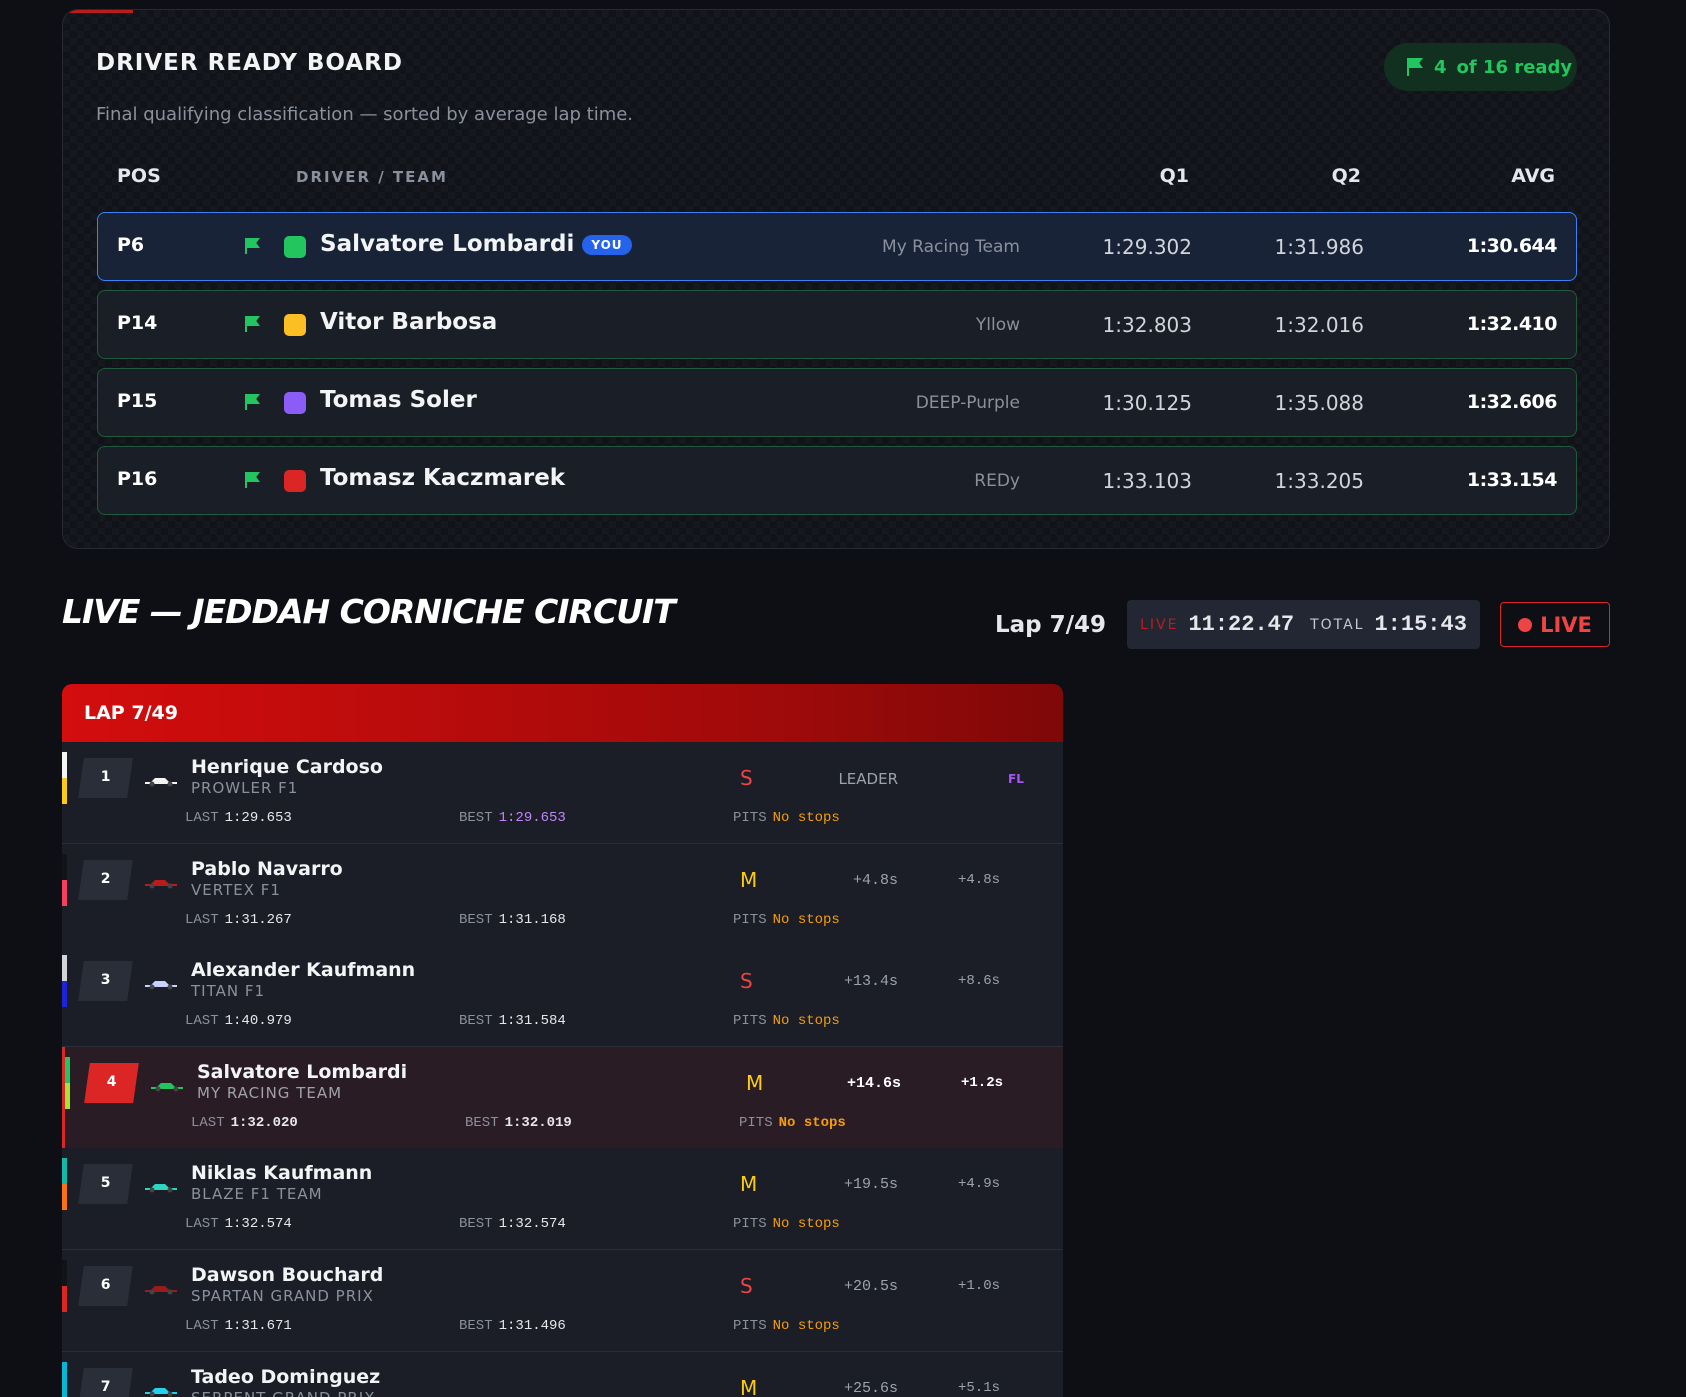 The height and width of the screenshot is (1397, 1686). I want to click on best-group: BEST 1:31.496, so click(512, 1326).